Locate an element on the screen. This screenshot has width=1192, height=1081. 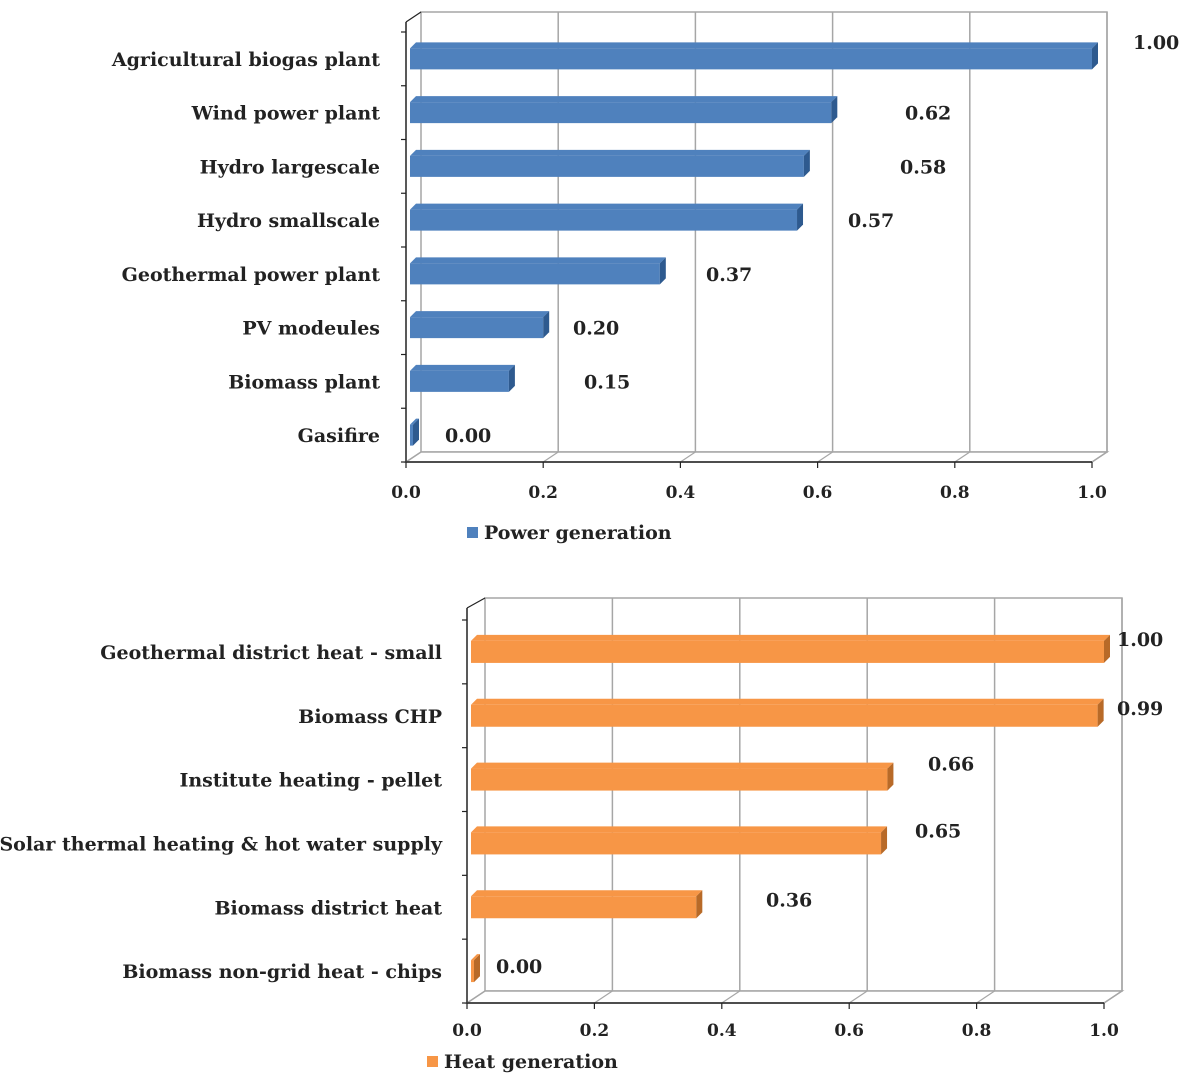
category-label: Biomass non-grid heat - chips is located at coordinates (282, 972).